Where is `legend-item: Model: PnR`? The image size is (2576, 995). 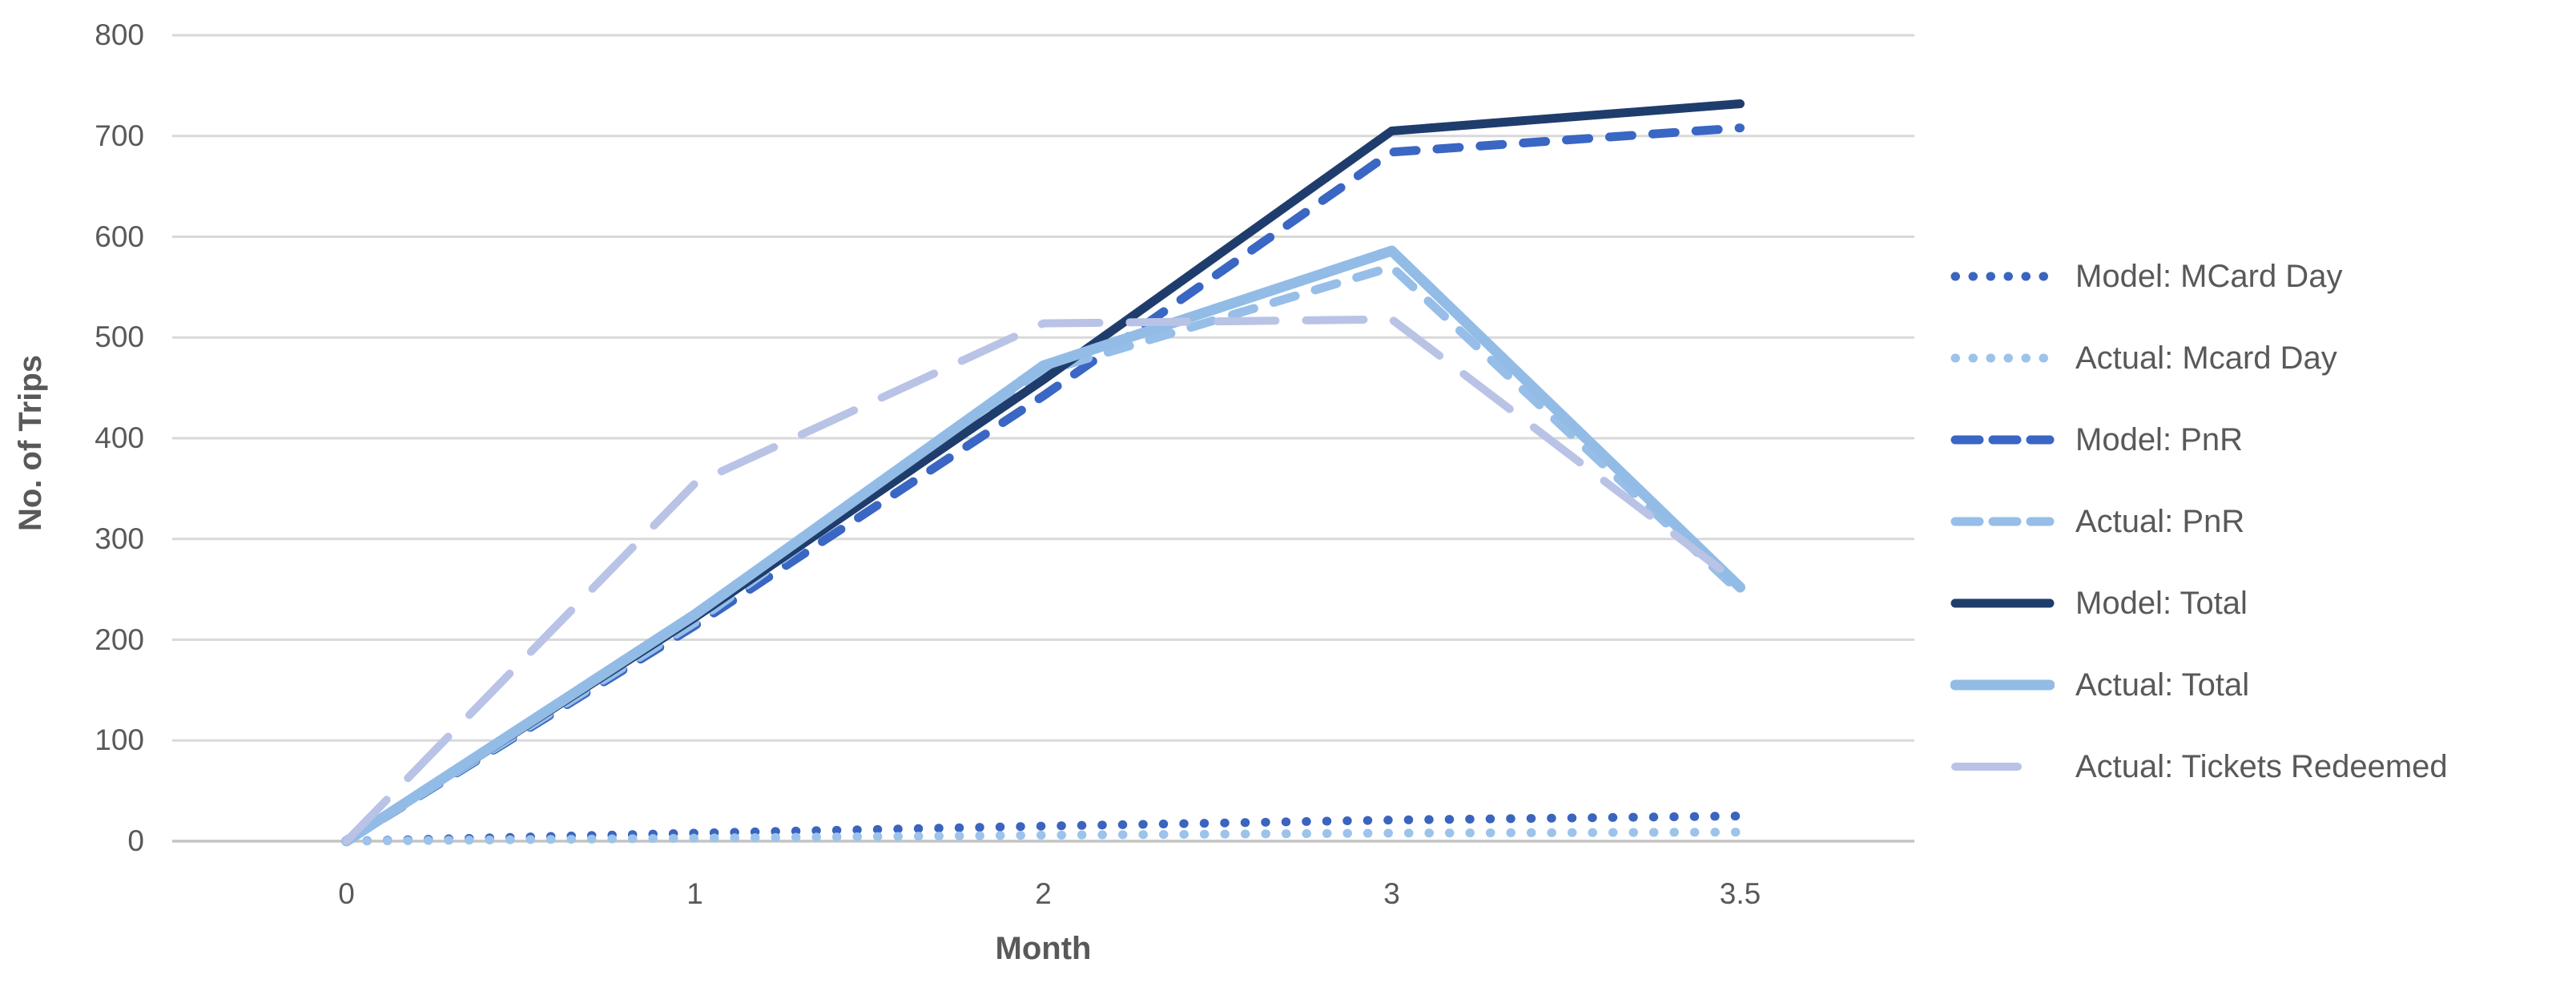 legend-item: Model: PnR is located at coordinates (2096, 440).